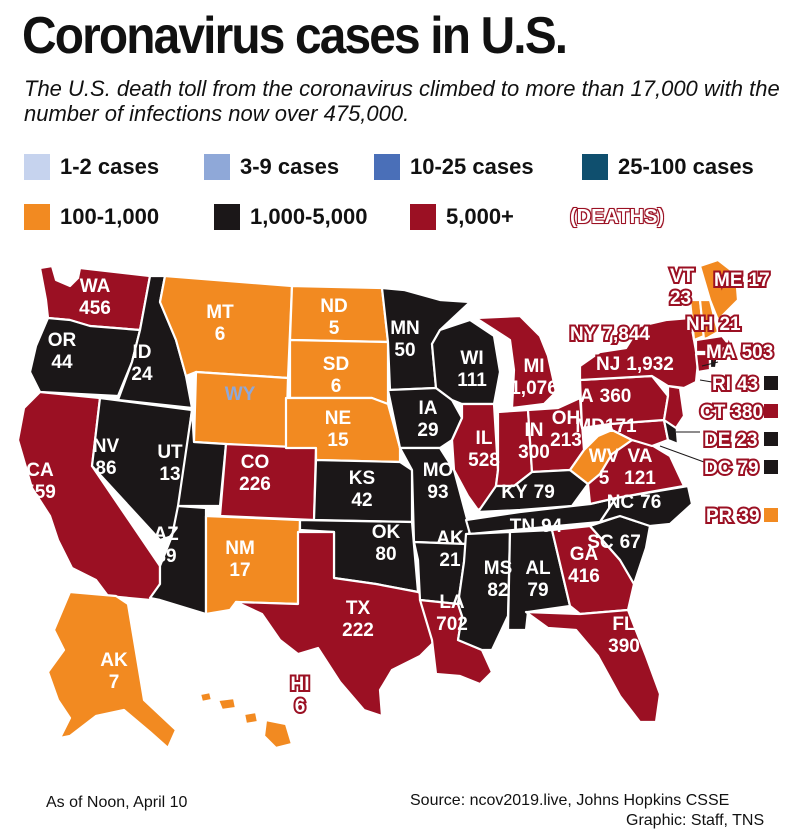 This screenshot has width=800, height=840. I want to click on label-NH: NH 21, so click(713, 324).